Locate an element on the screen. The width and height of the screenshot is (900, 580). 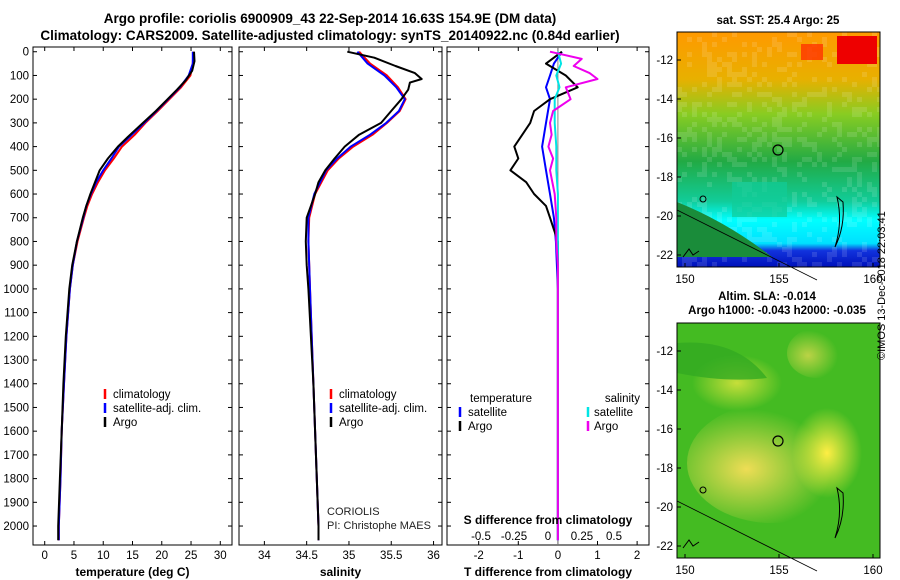
sla-map-y-tick-label: -12 is located at coordinates (664, 352).